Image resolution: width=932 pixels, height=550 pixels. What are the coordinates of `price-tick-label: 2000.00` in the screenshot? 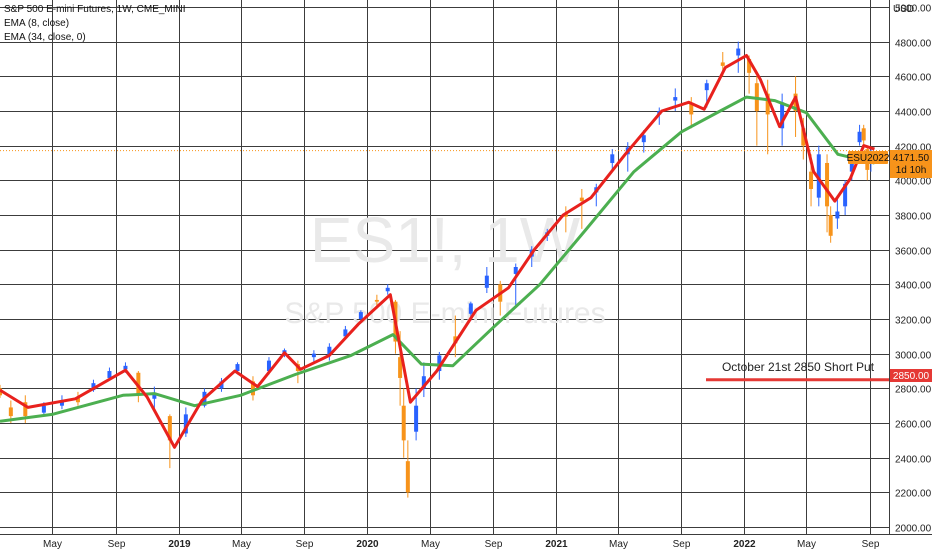 It's located at (913, 529).